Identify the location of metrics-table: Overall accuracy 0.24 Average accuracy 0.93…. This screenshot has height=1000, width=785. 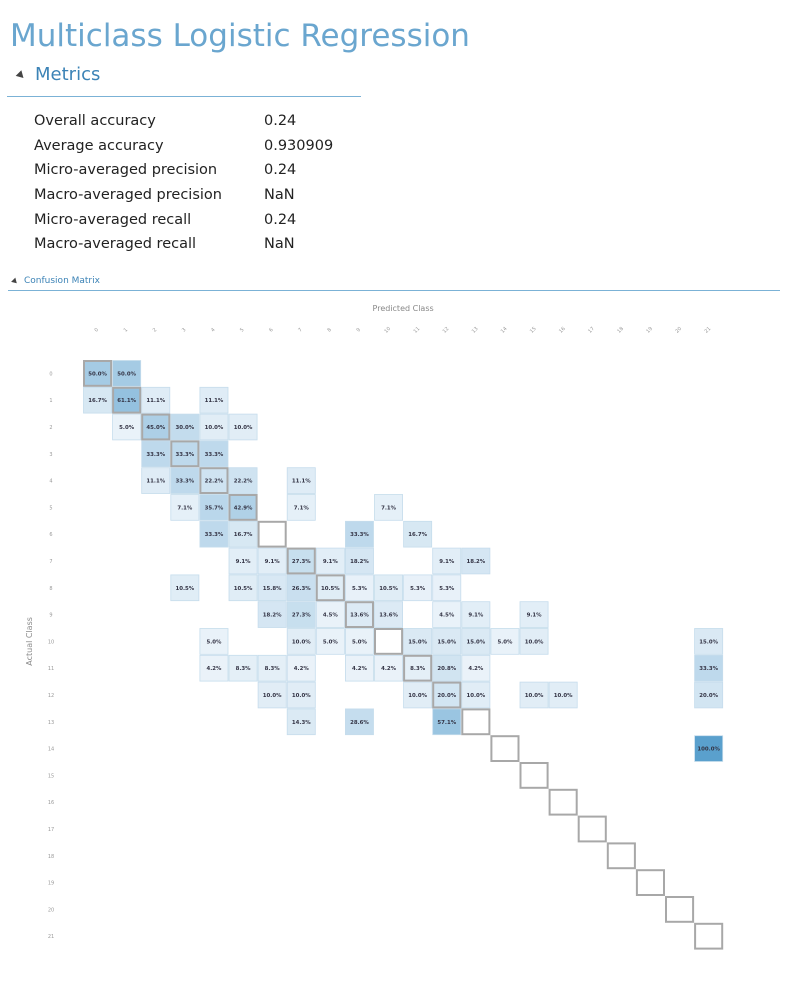
(199, 183).